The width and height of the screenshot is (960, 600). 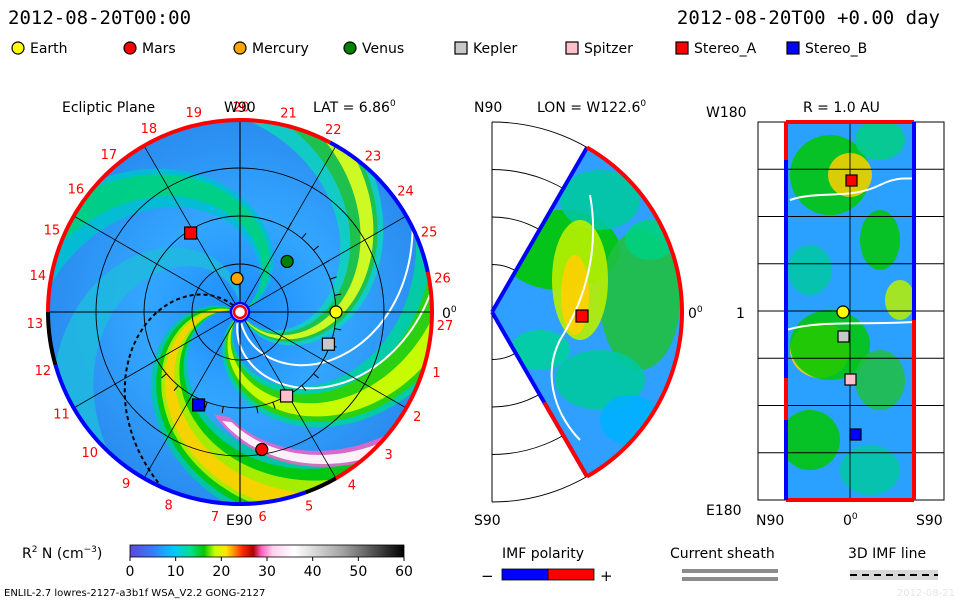 I want to click on legend-label-stereo_a: Stereo_A, so click(x=725, y=49).